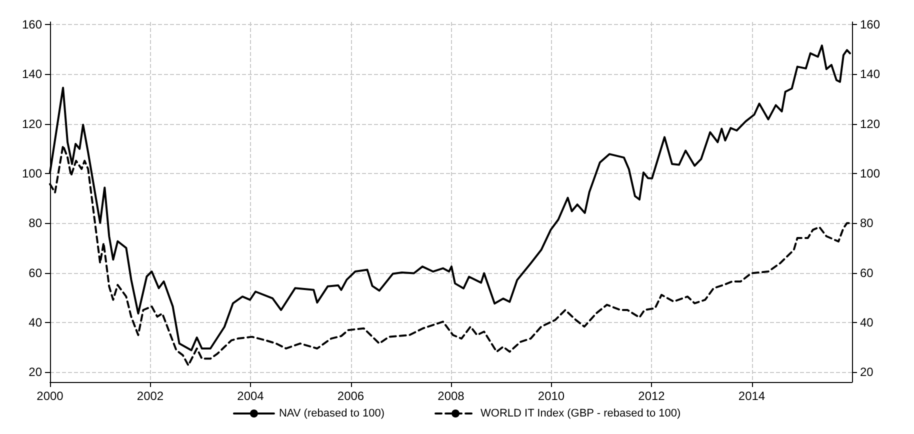 Image resolution: width=914 pixels, height=434 pixels. Describe the element at coordinates (32, 24) in the screenshot. I see `y-tick-label: 160` at that location.